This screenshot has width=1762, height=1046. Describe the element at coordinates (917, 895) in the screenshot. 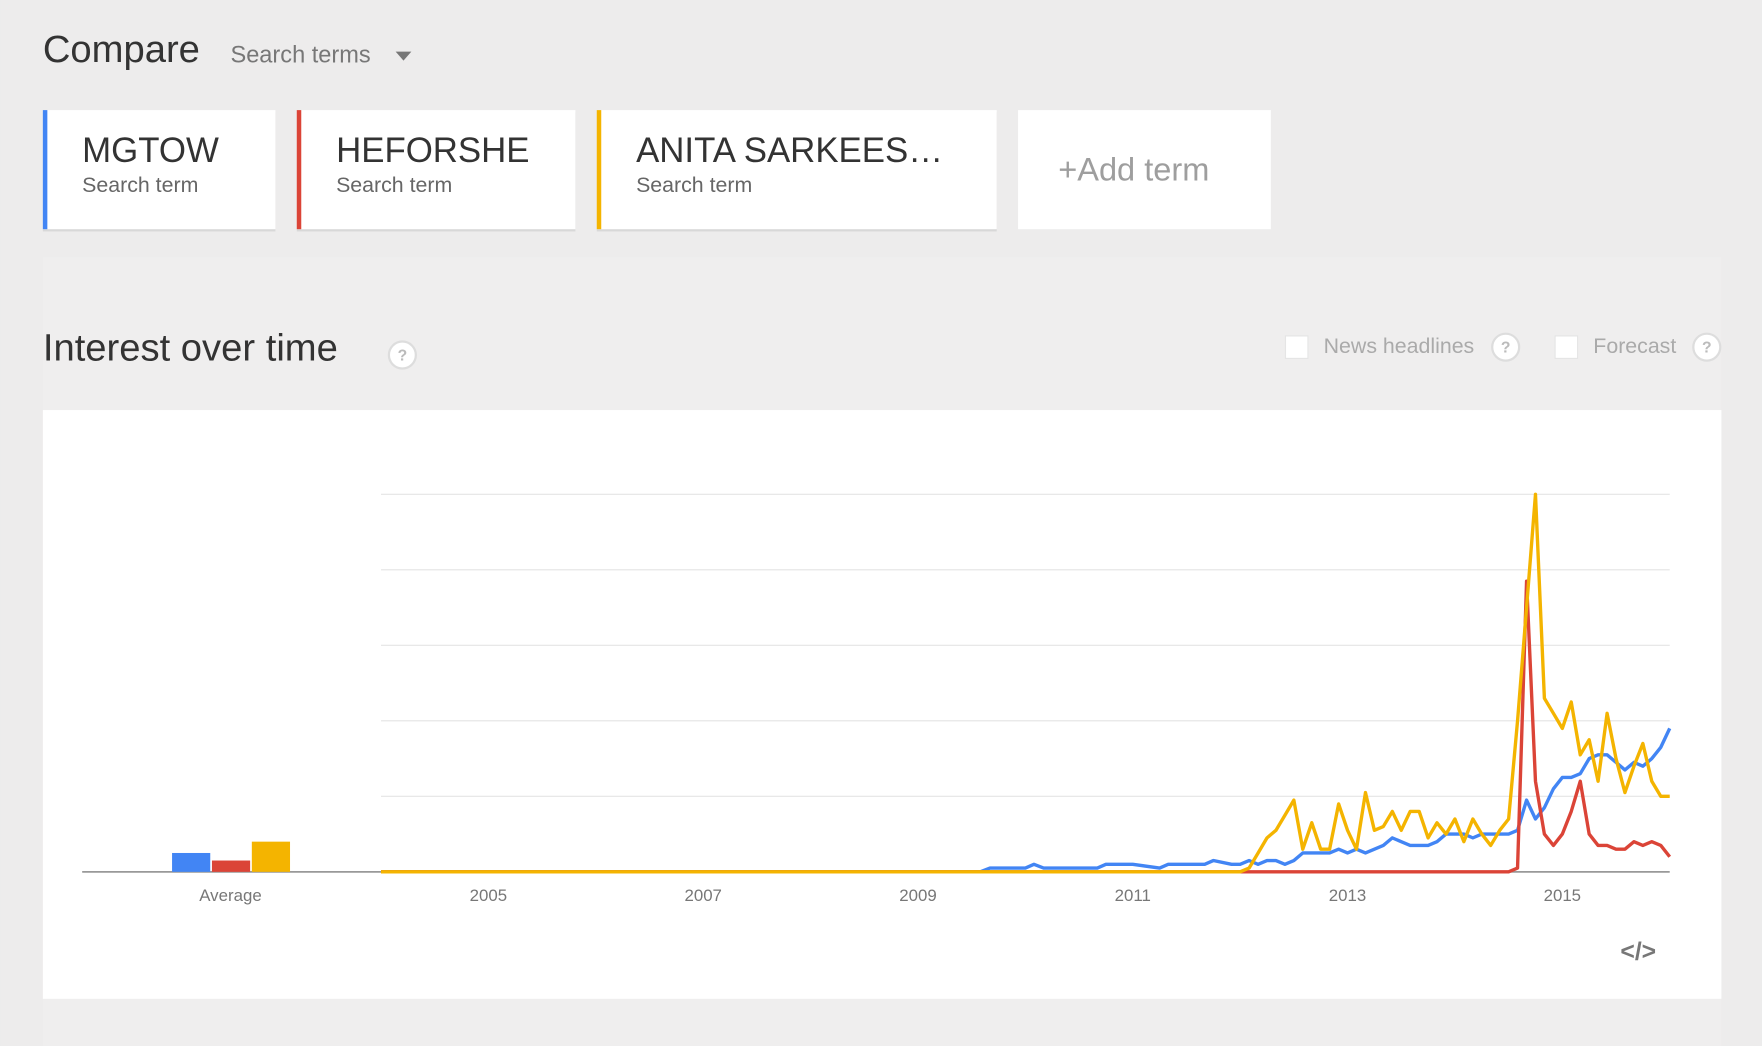

I see `x-tick-label: 2009` at that location.